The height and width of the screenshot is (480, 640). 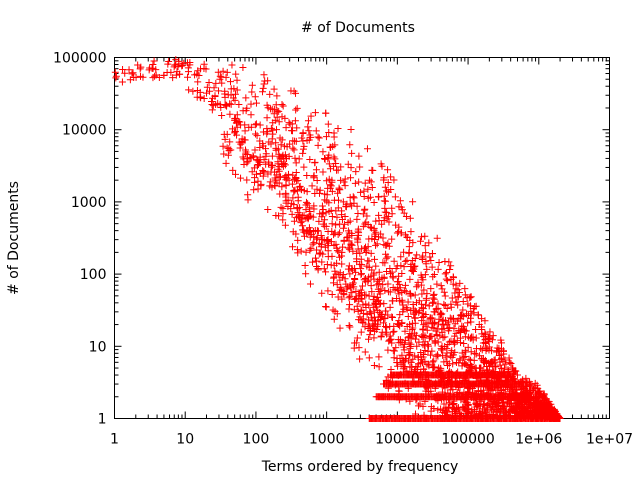 What do you see at coordinates (397, 440) in the screenshot?
I see `x-tick-label: 10000` at bounding box center [397, 440].